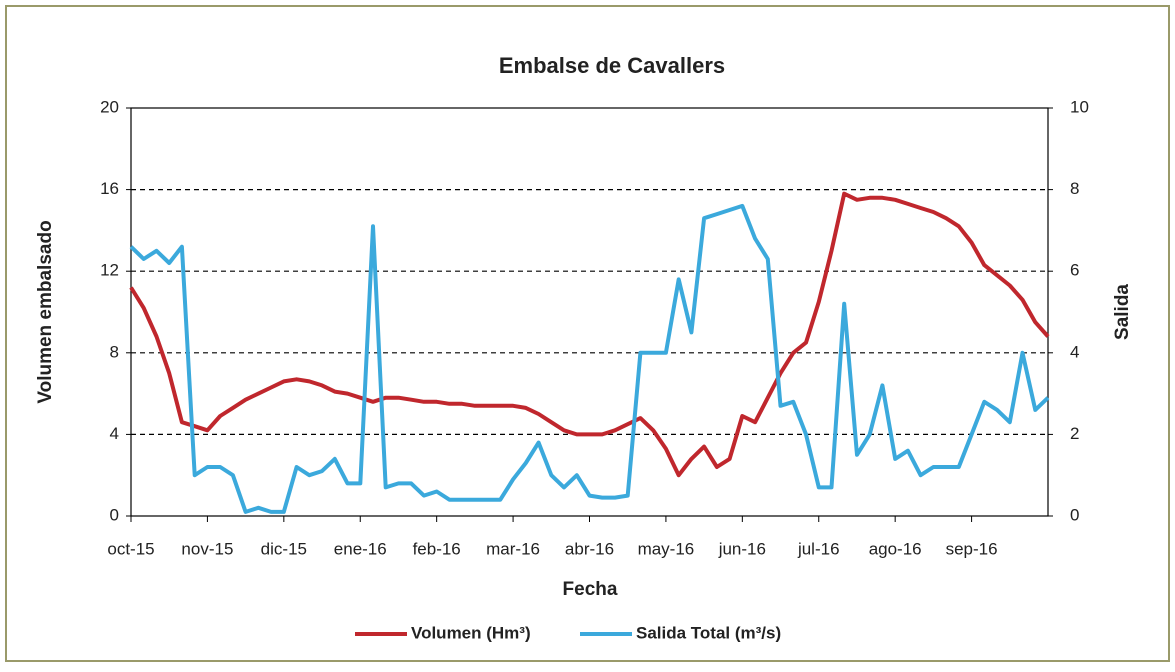 The width and height of the screenshot is (1175, 672). What do you see at coordinates (114, 514) in the screenshot?
I see `y-tick-label: 0` at bounding box center [114, 514].